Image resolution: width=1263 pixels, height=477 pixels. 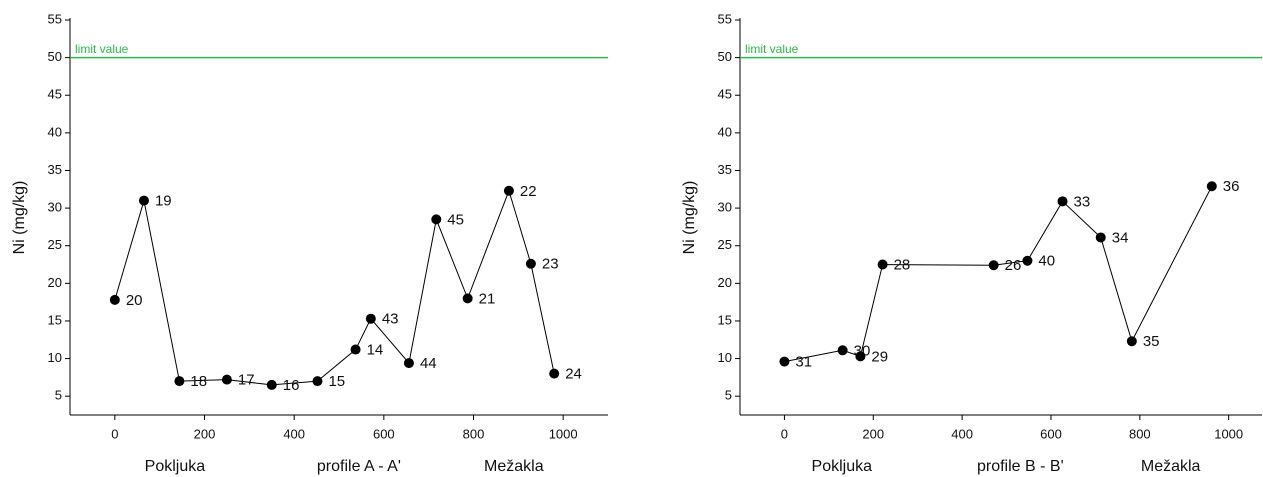 What do you see at coordinates (803, 362) in the screenshot?
I see `point-label: 31` at bounding box center [803, 362].